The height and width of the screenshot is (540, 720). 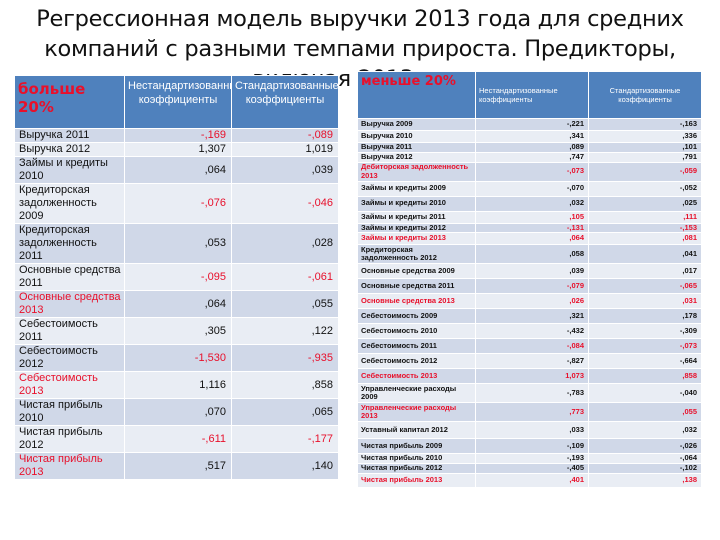 What do you see at coordinates (416, 430) in the screenshot?
I see `row-label: Уставный капитал 2012` at bounding box center [416, 430].